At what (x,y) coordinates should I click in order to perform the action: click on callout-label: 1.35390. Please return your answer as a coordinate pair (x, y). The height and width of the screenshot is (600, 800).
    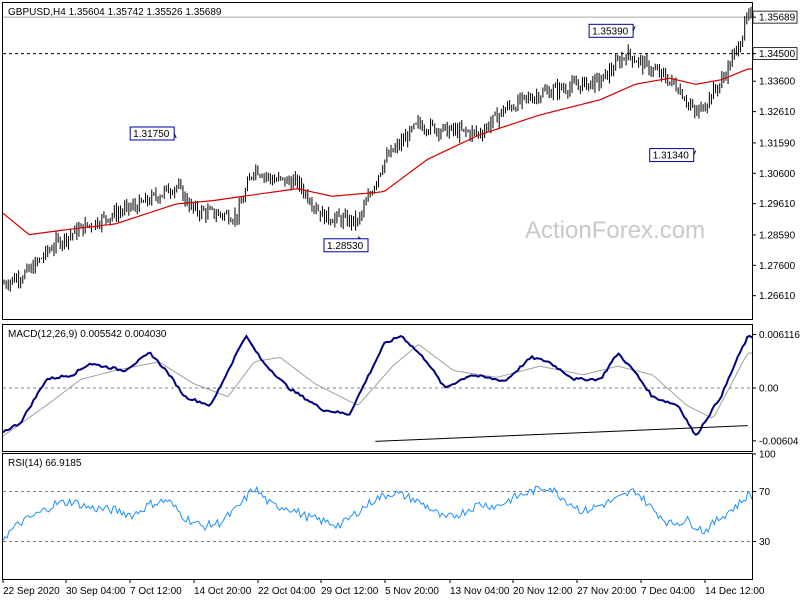
    Looking at the image, I should click on (610, 31).